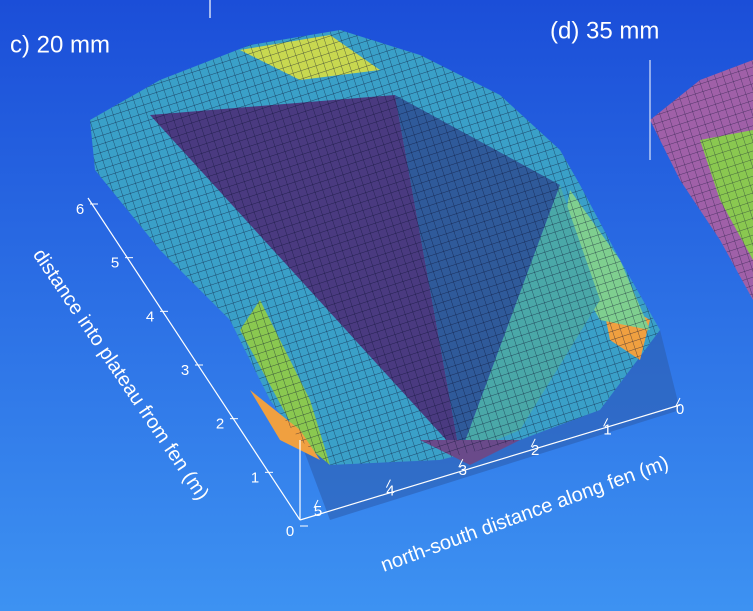  I want to click on x-tick-label: 2, so click(535, 450).